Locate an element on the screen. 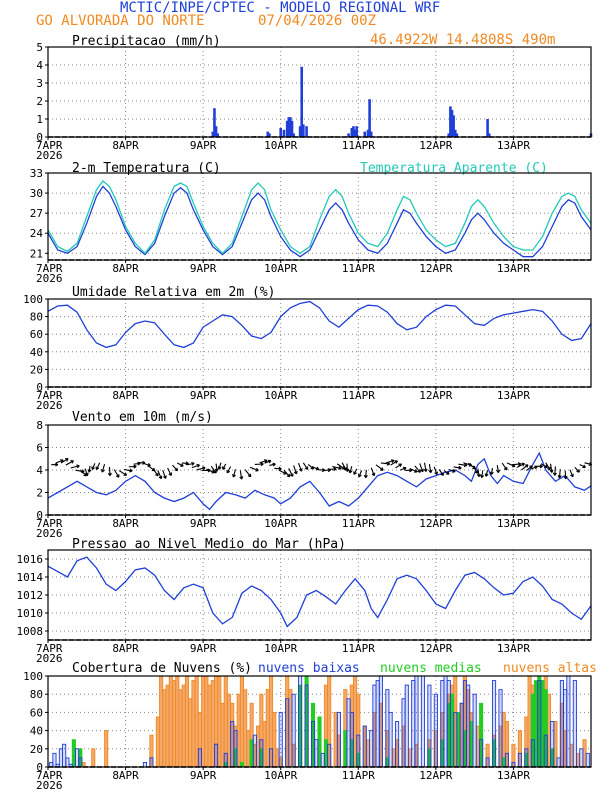  header-run: 07/04/2026 00Z is located at coordinates (317, 21).